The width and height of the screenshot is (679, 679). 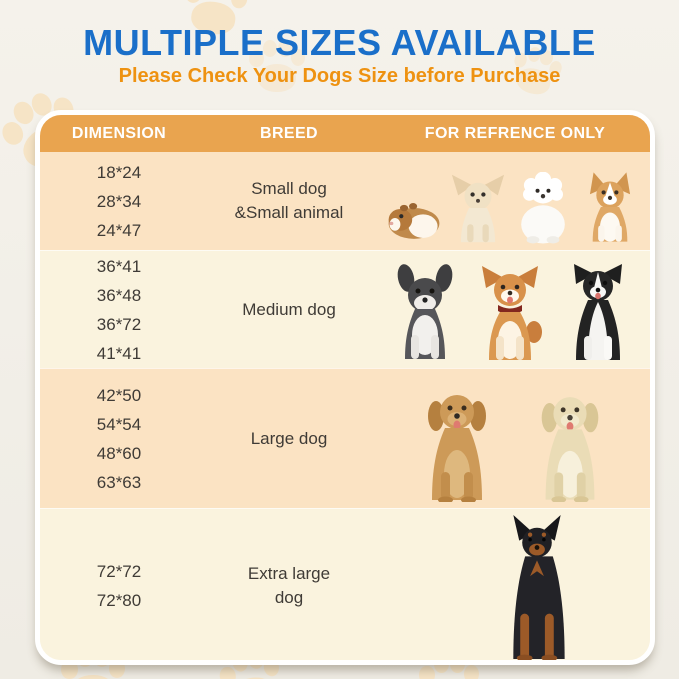 I want to click on bichon-frise-image, so click(x=543, y=208).